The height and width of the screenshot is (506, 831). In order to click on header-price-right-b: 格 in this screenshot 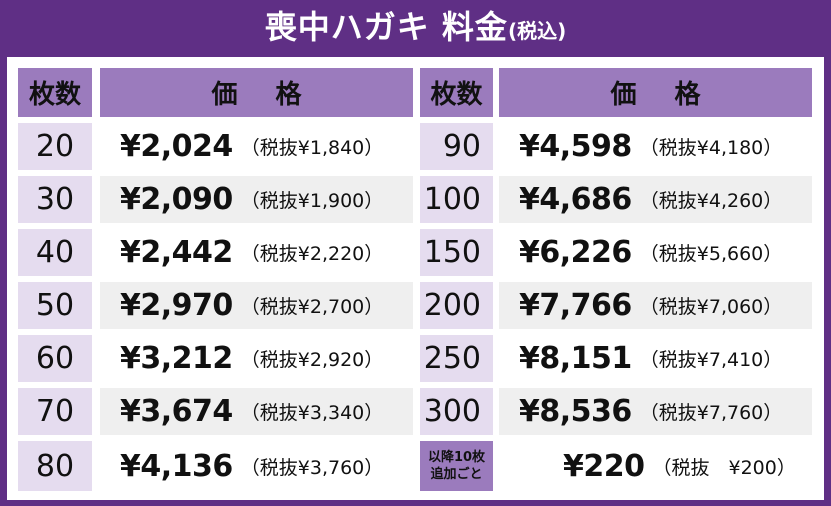, I will do `click(687, 95)`.